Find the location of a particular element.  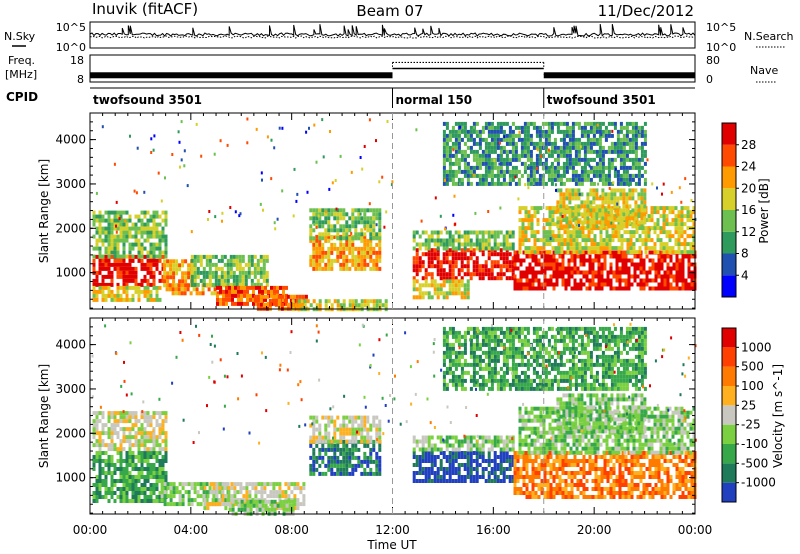

power-cbar-tick-3: 16 is located at coordinates (748, 210).